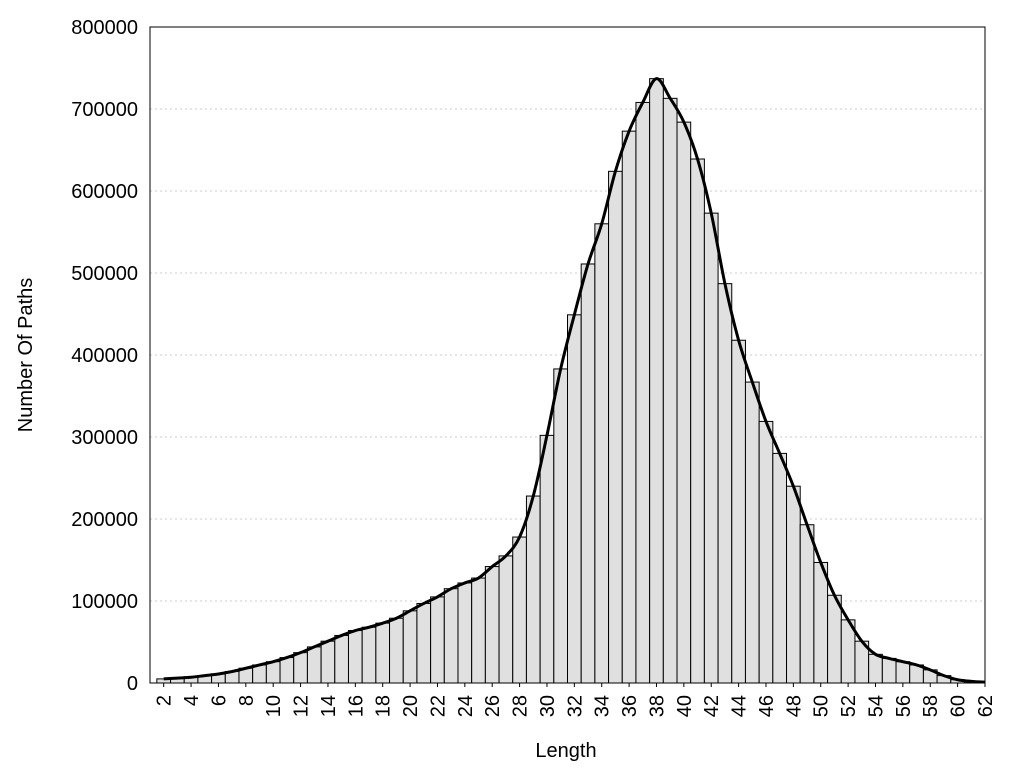 Image resolution: width=1024 pixels, height=768 pixels. What do you see at coordinates (575, 706) in the screenshot?
I see `x-tick-label: 32` at bounding box center [575, 706].